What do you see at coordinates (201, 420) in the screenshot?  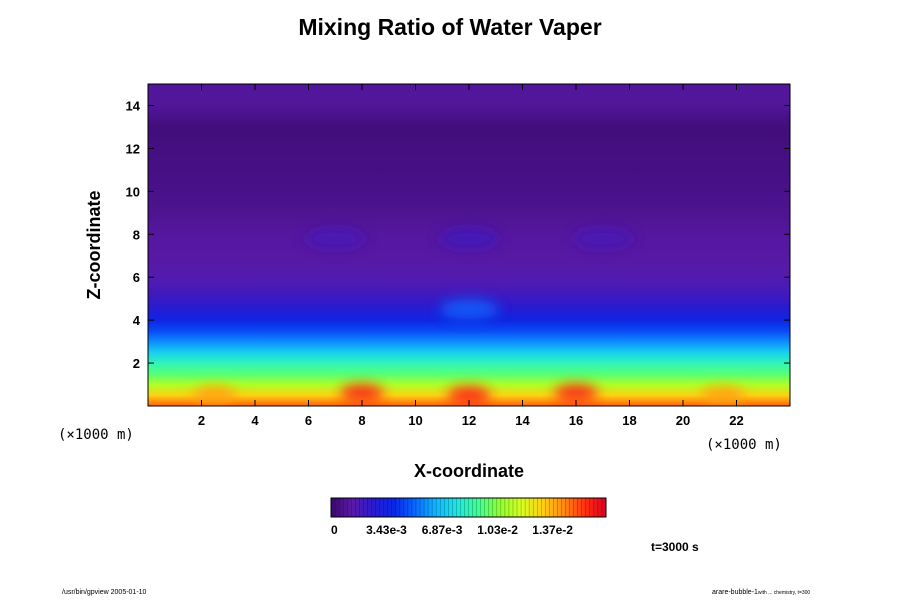 I see `x-tick-label: 2` at bounding box center [201, 420].